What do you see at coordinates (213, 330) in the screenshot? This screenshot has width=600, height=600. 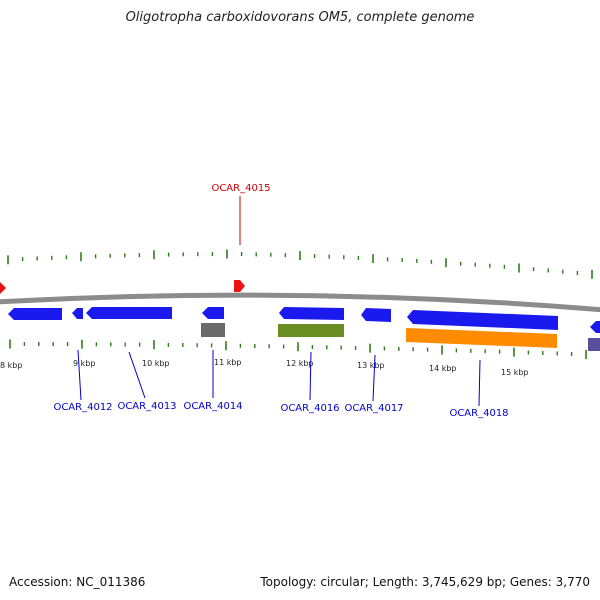 I see `gene-ocar4014-feature` at bounding box center [213, 330].